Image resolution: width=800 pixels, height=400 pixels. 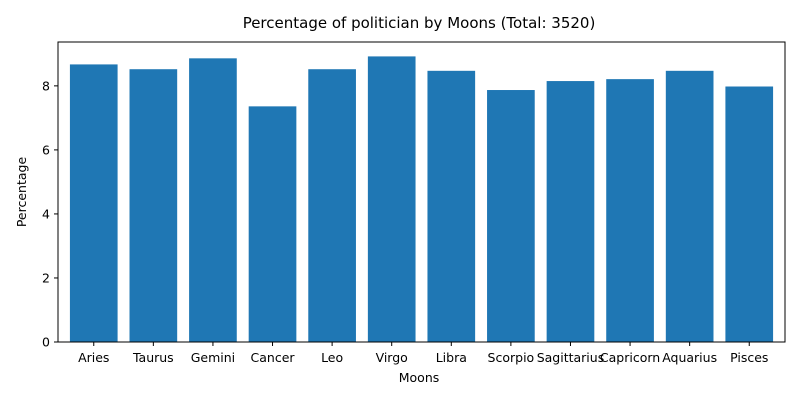 I want to click on x-axis-title: Moons, so click(x=419, y=377).